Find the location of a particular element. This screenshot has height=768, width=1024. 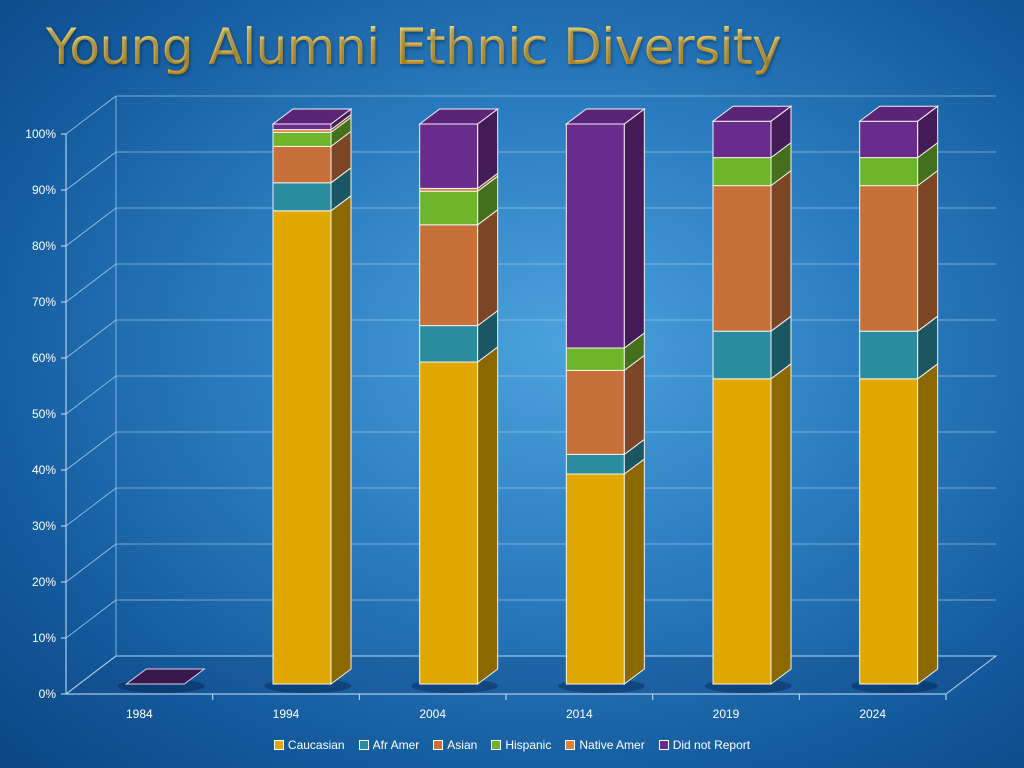

x-tick-label: 2004 is located at coordinates (432, 714).